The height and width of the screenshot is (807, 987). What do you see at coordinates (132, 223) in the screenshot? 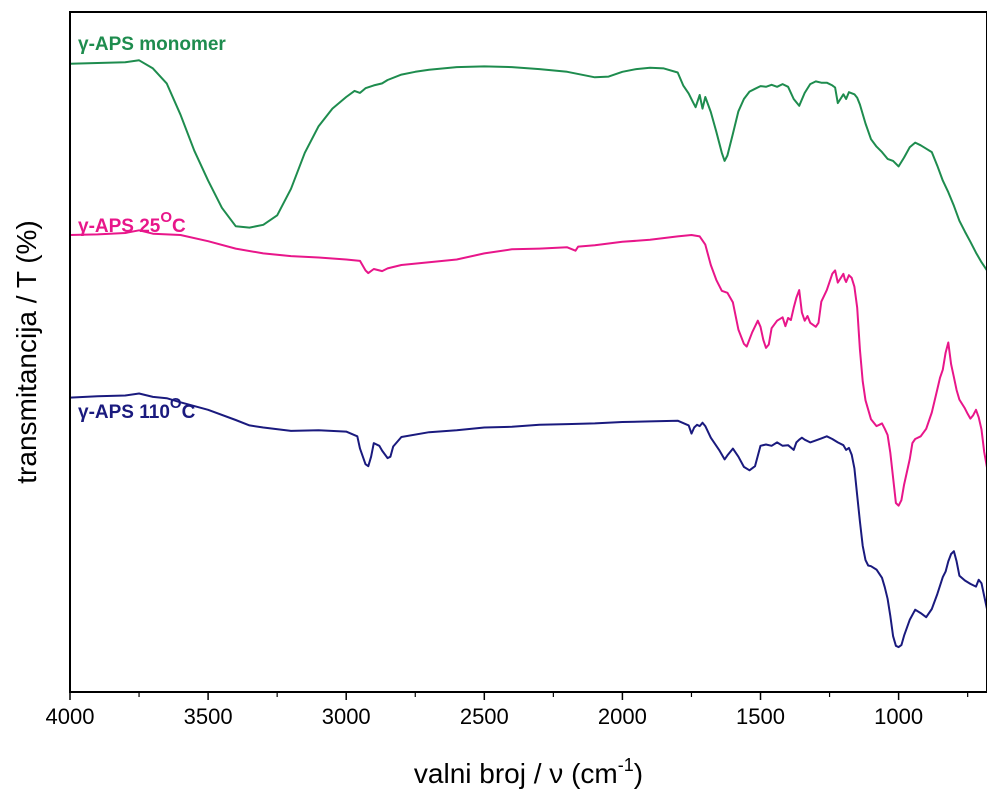
I see `series-label-2: γ-APS 25OC` at bounding box center [132, 223].